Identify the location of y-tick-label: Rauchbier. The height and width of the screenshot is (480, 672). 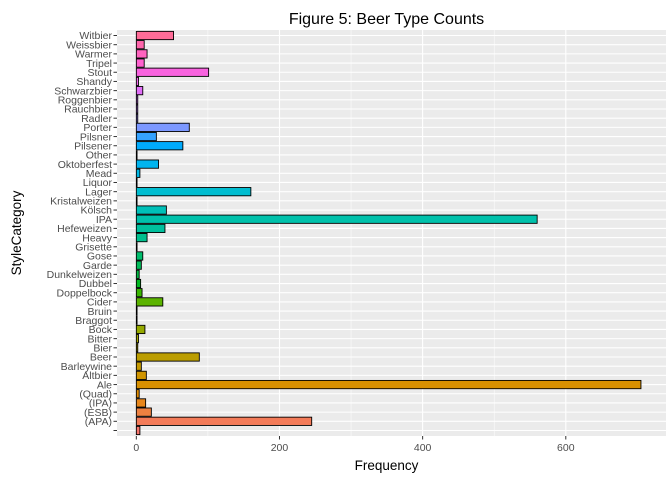
(88, 110).